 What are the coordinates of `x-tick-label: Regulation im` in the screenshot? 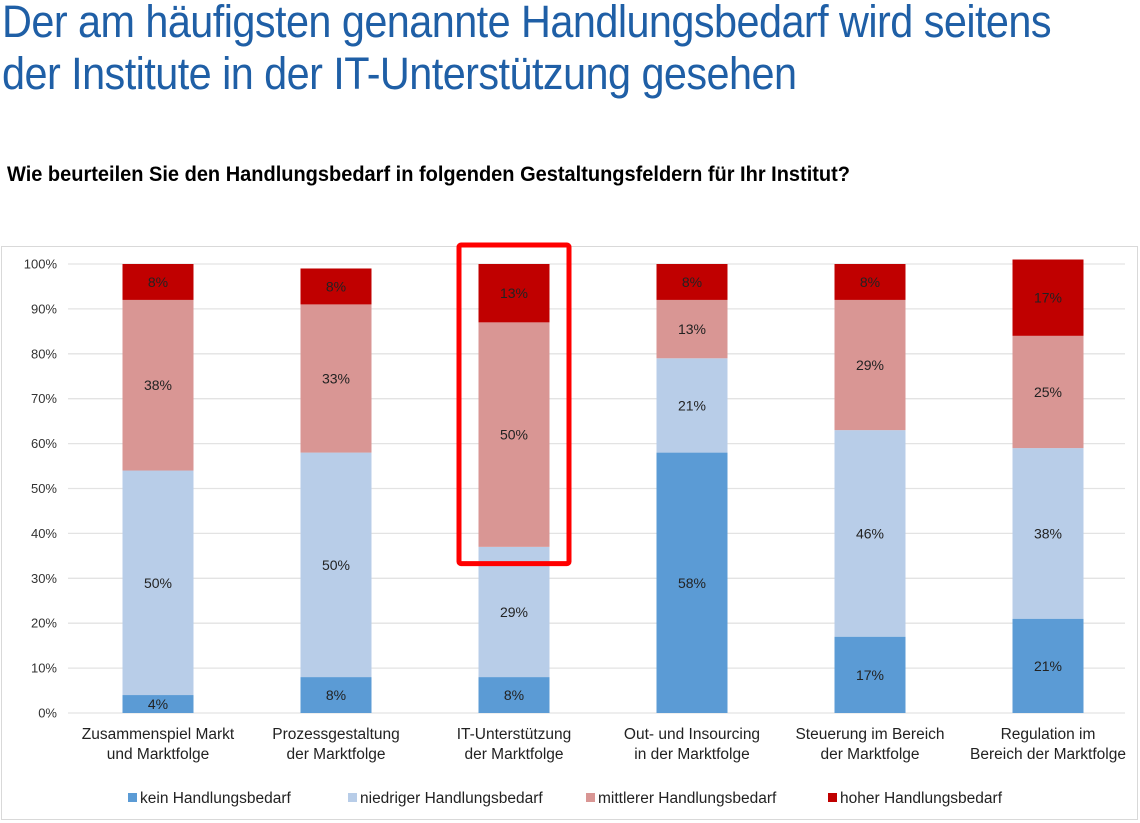 It's located at (1048, 734).